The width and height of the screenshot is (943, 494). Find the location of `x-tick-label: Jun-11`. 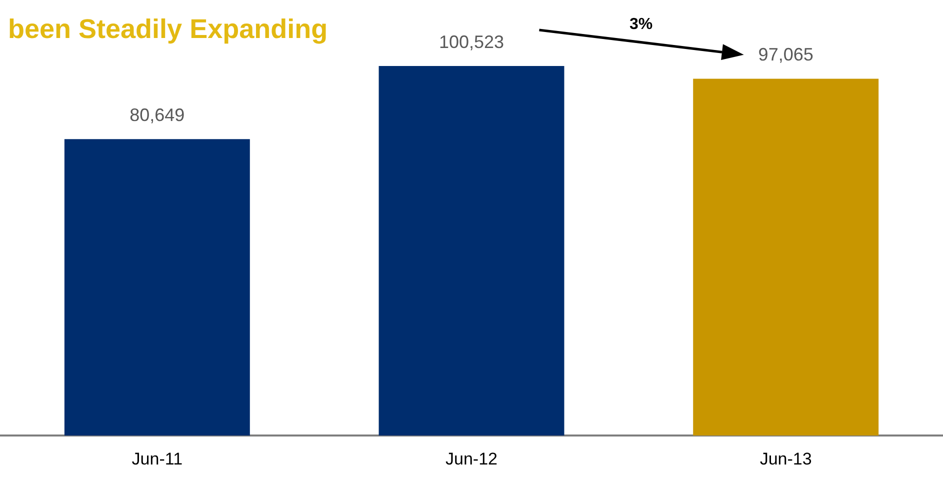

x-tick-label: Jun-11 is located at coordinates (157, 458).